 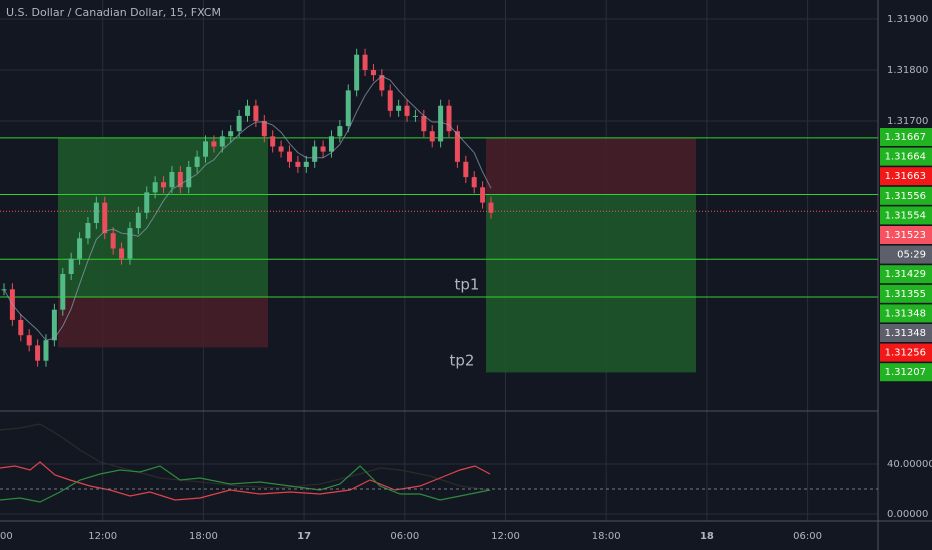 What do you see at coordinates (245, 457) in the screenshot?
I see `adx-line` at bounding box center [245, 457].